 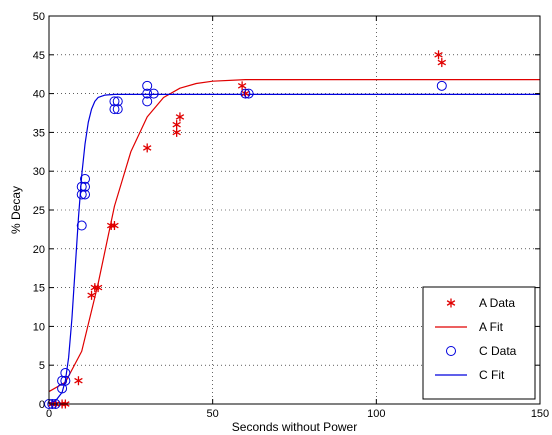 What do you see at coordinates (42, 366) in the screenshot?
I see `y-tick-label: 5` at bounding box center [42, 366].